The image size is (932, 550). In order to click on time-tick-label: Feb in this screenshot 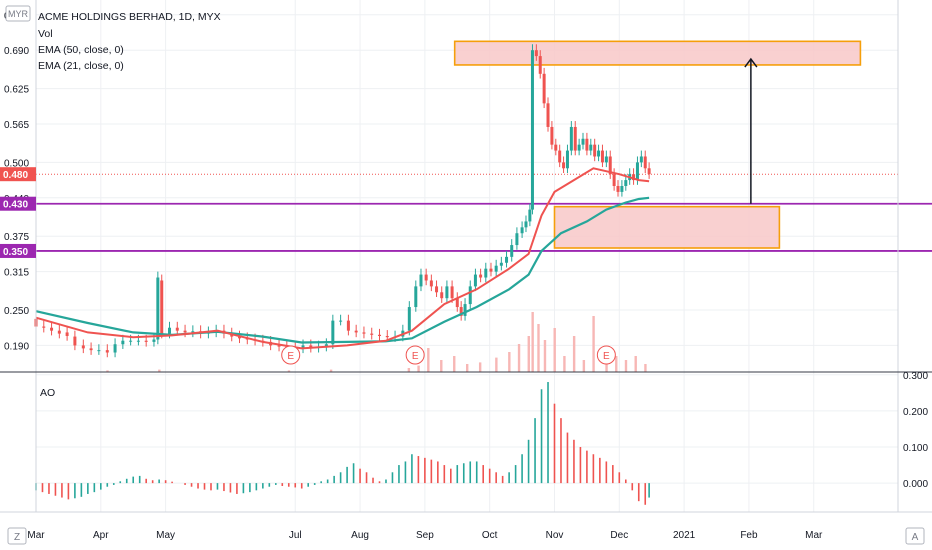, I will do `click(749, 535)`.